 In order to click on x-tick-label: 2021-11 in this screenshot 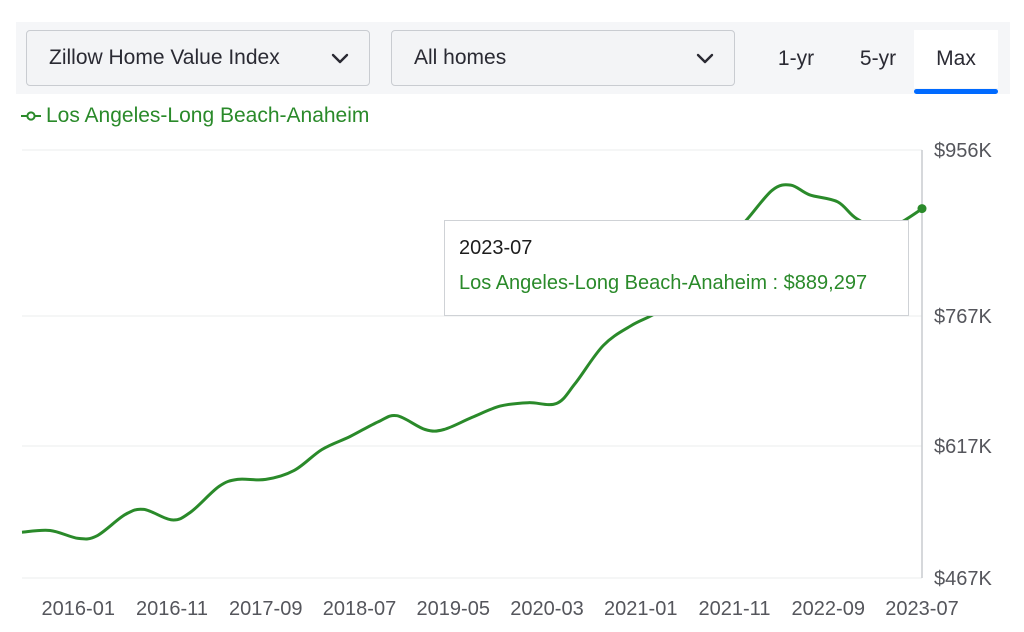, I will do `click(735, 609)`.